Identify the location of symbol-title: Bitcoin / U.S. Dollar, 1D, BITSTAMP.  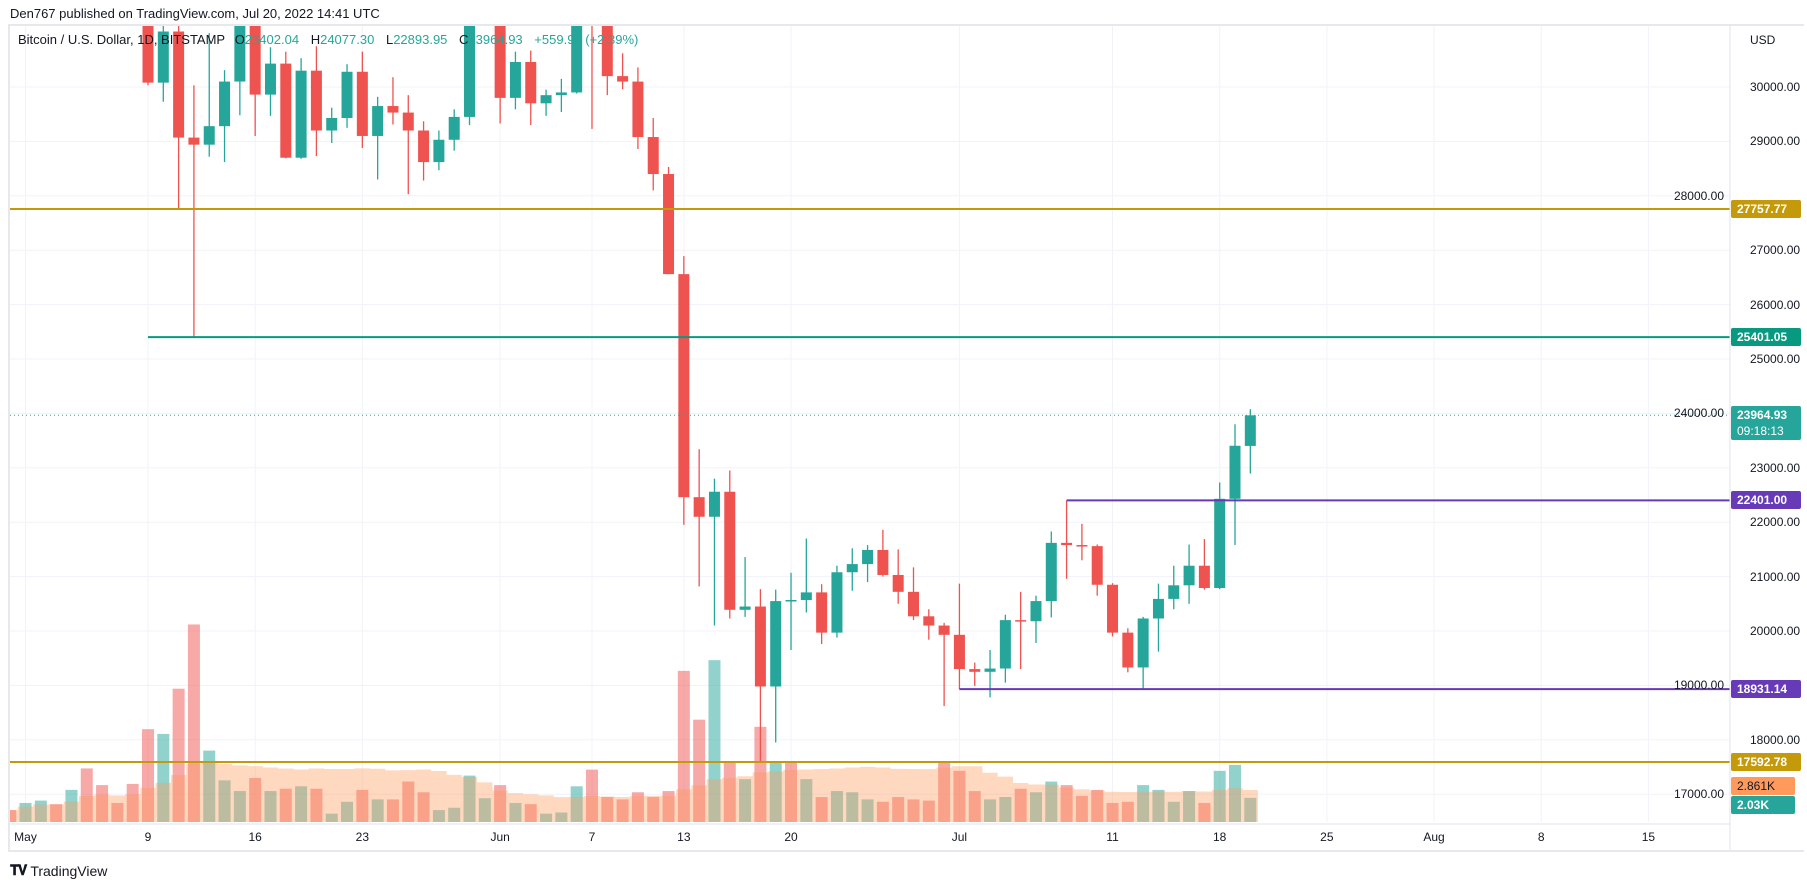
(122, 39).